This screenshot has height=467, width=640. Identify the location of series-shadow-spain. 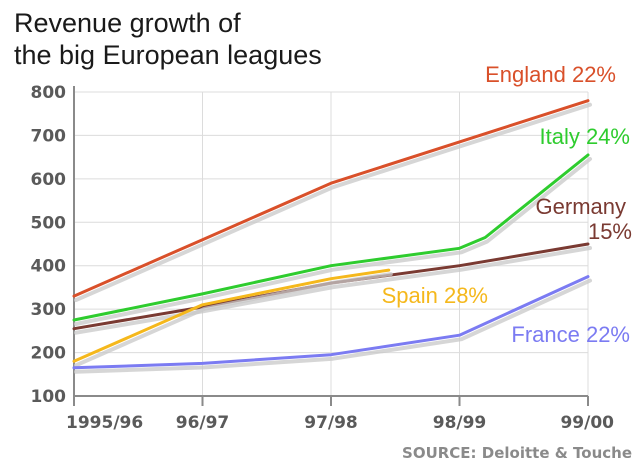
(233, 320).